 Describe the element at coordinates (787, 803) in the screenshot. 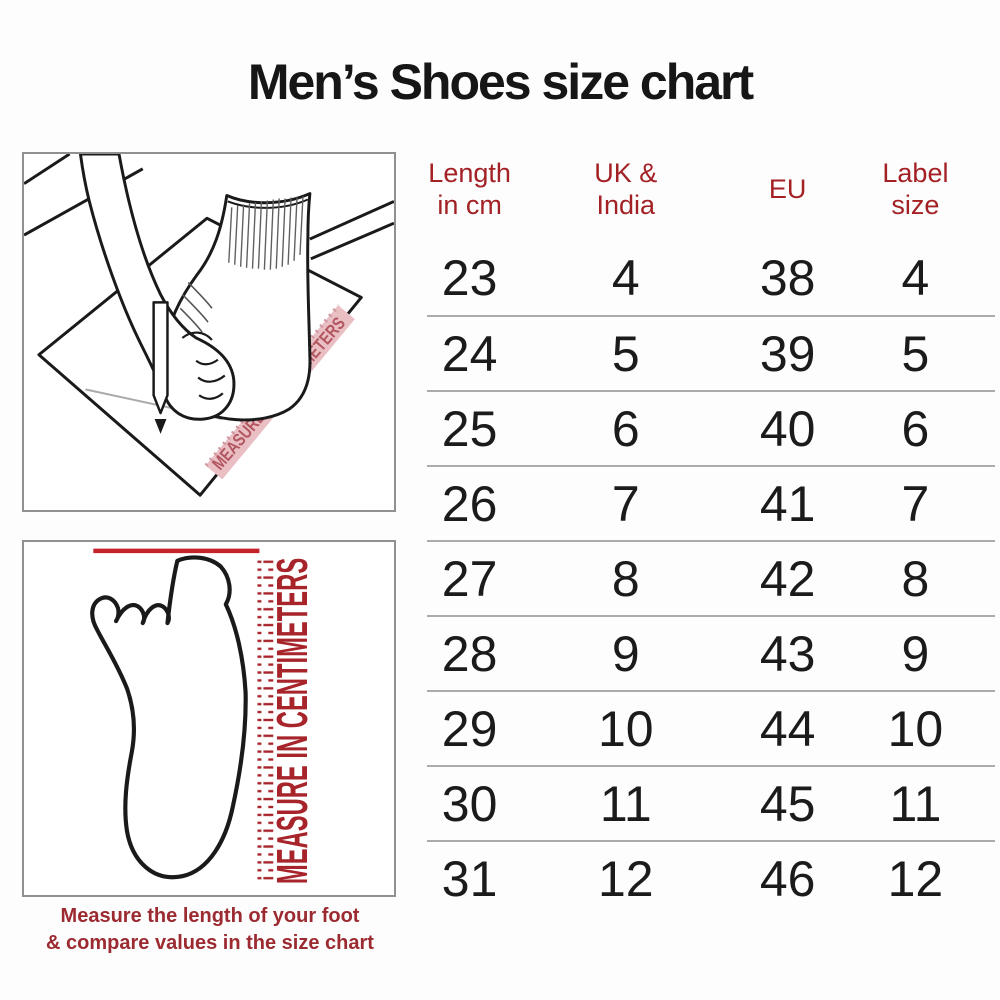

I see `cell-eu: 45` at that location.